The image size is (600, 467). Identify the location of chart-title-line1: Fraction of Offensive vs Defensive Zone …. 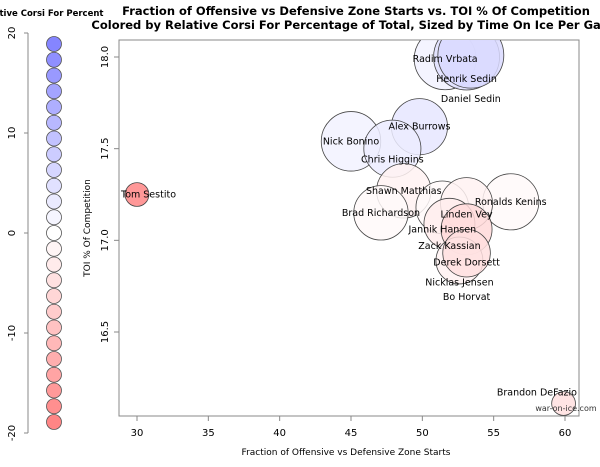
(356, 11).